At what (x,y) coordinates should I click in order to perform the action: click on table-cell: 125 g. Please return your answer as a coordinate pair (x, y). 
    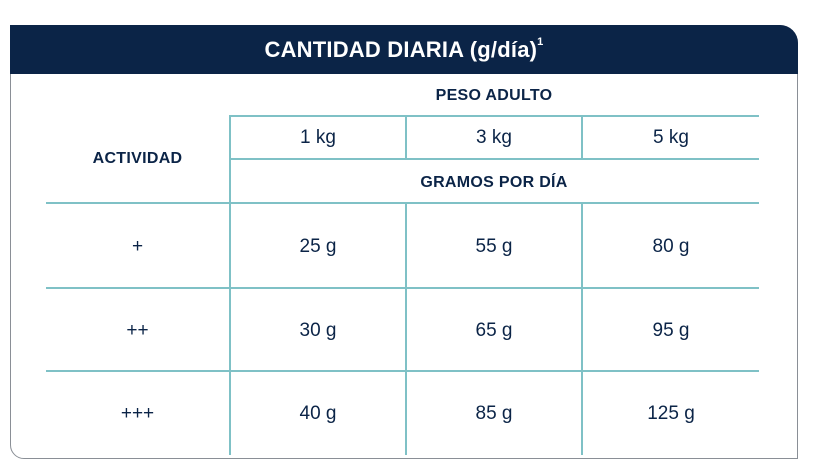
    Looking at the image, I should click on (671, 413).